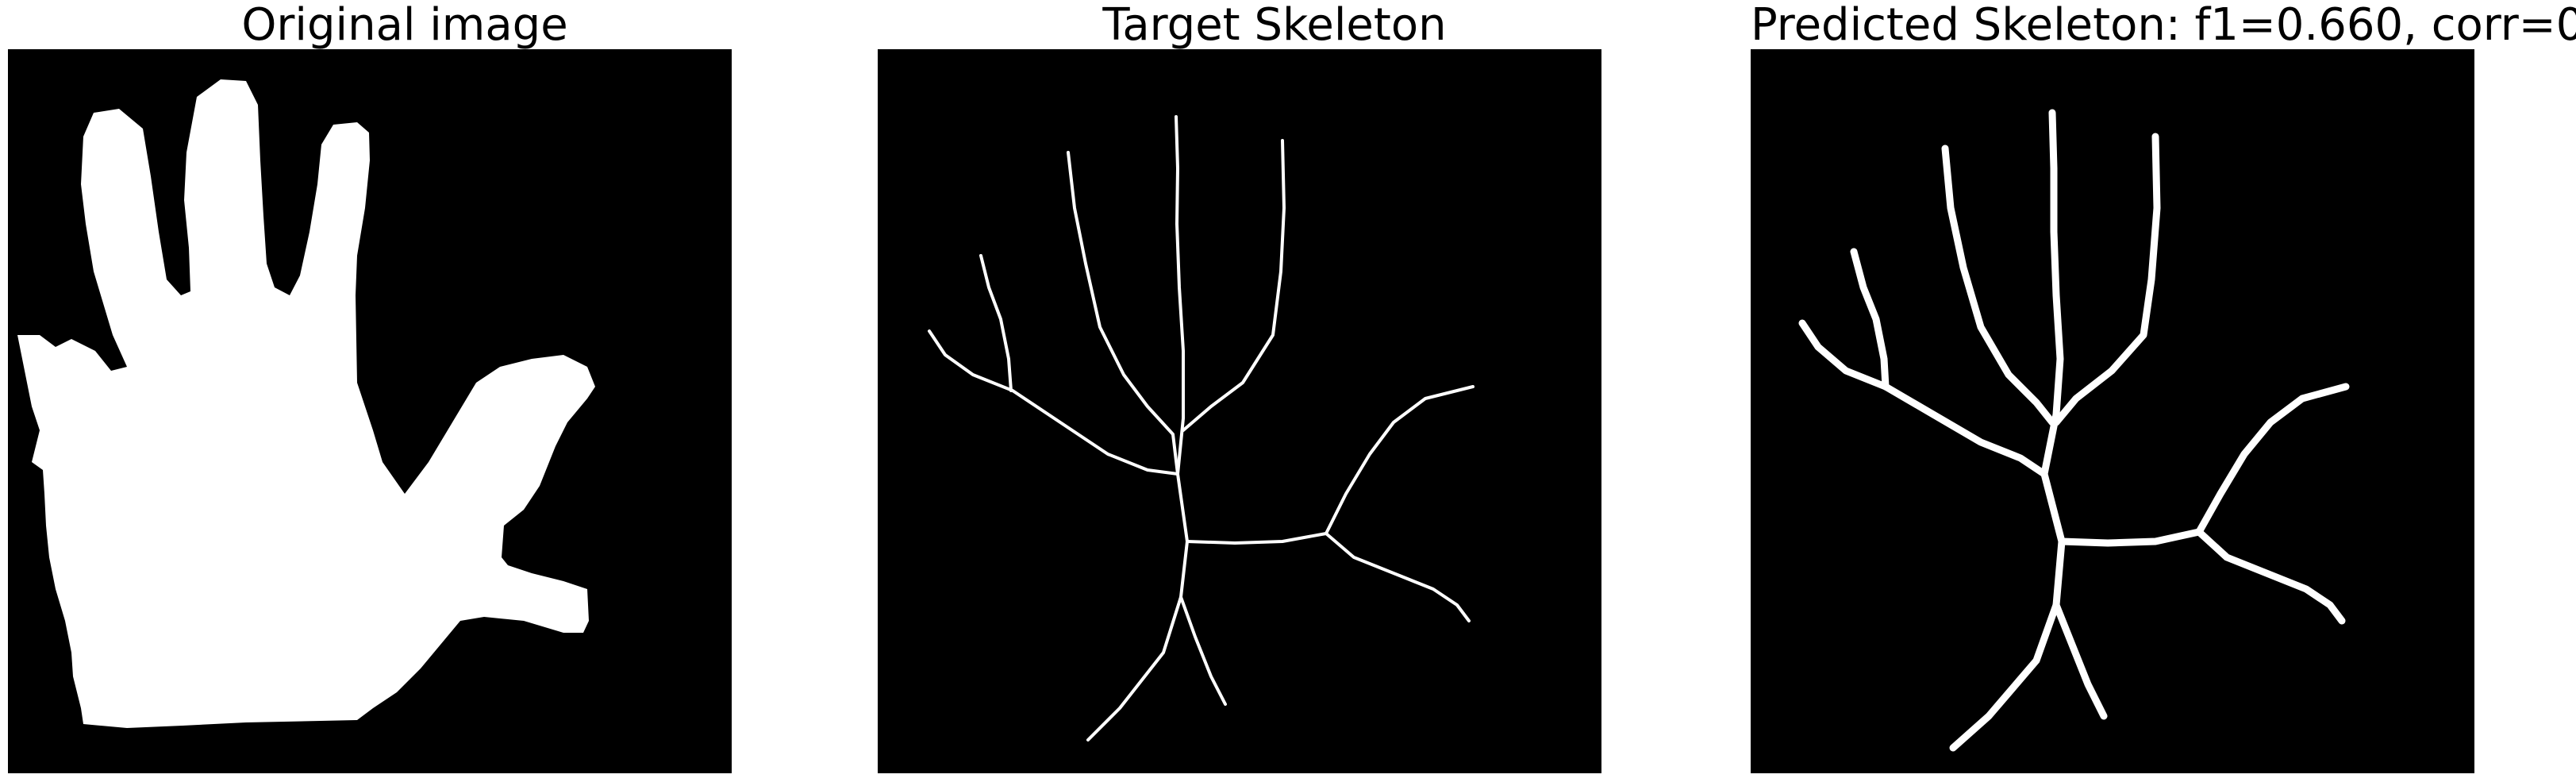  Describe the element at coordinates (2163, 25) in the screenshot. I see `panel-title-predicted: Predicted Skeleton: f1=0.660, corr=0.700` at that location.